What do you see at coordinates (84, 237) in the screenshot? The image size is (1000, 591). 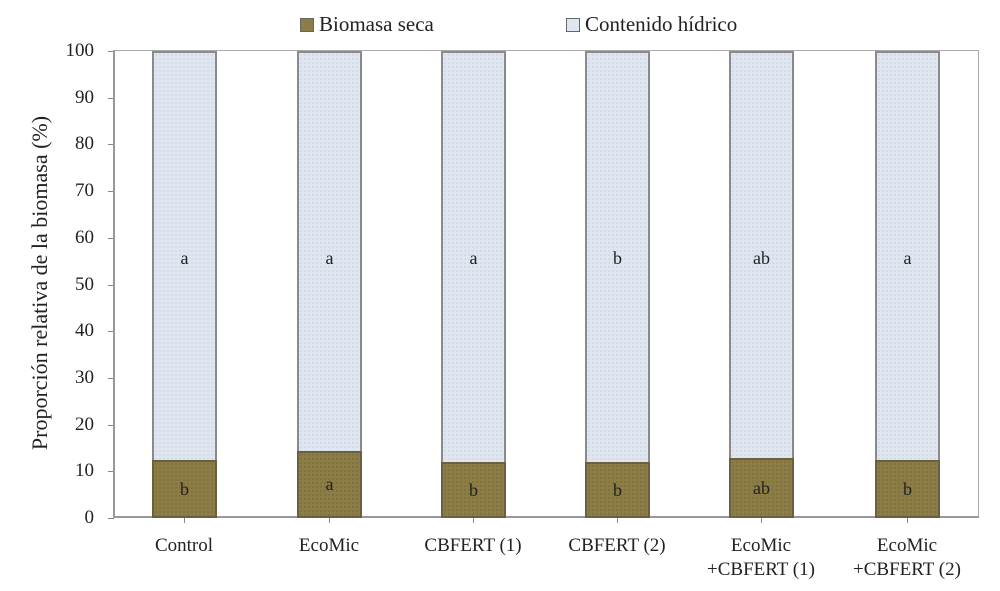 I see `y-tick-label: 60` at bounding box center [84, 237].